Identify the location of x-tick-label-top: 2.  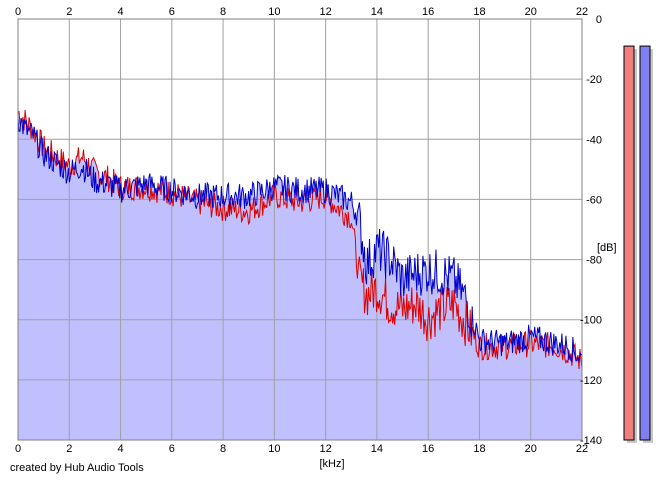
(69, 12).